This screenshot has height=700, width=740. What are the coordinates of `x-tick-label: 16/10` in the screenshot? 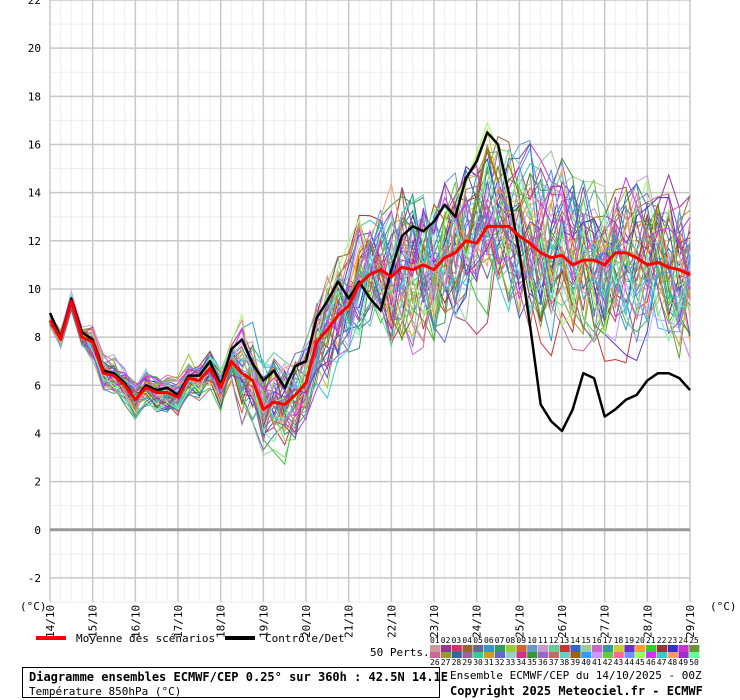 It's located at (135, 621).